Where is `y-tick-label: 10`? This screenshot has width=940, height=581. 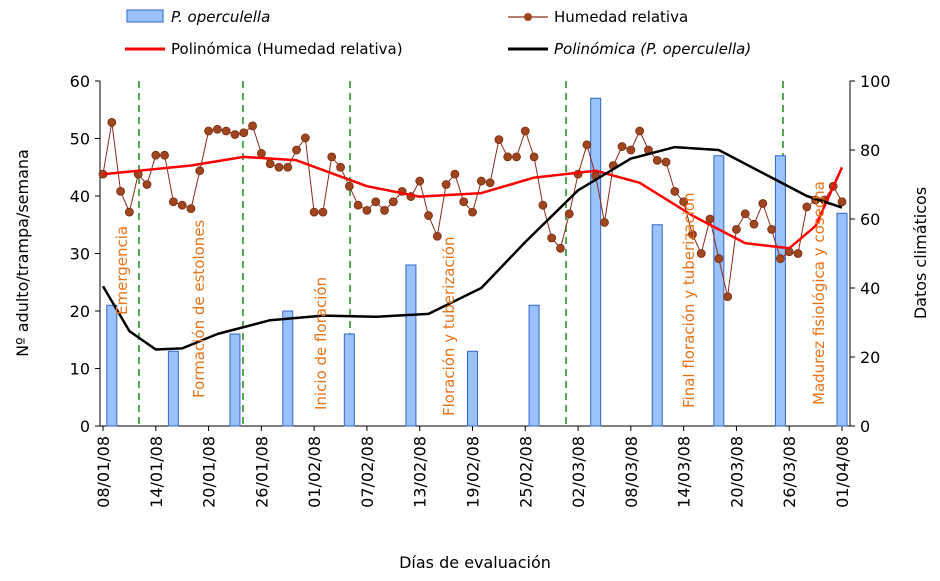
y-tick-label: 10 is located at coordinates (80, 369).